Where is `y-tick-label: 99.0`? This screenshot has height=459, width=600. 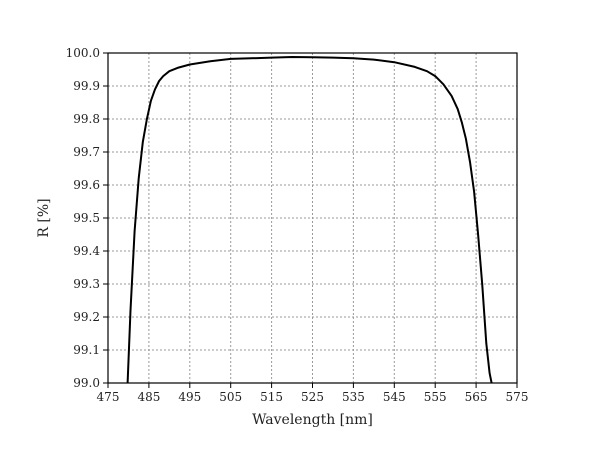 y-tick-label: 99.0 is located at coordinates (86, 383).